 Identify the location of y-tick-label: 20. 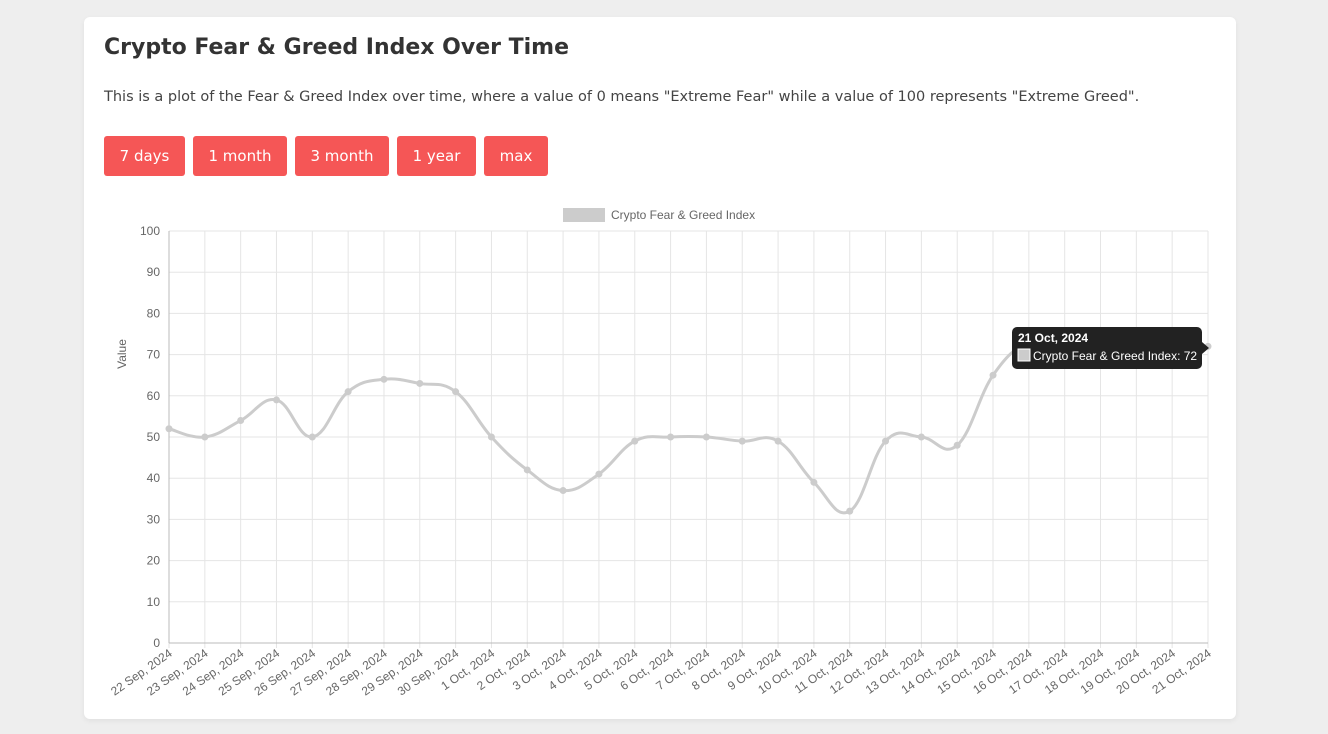
(154, 561).